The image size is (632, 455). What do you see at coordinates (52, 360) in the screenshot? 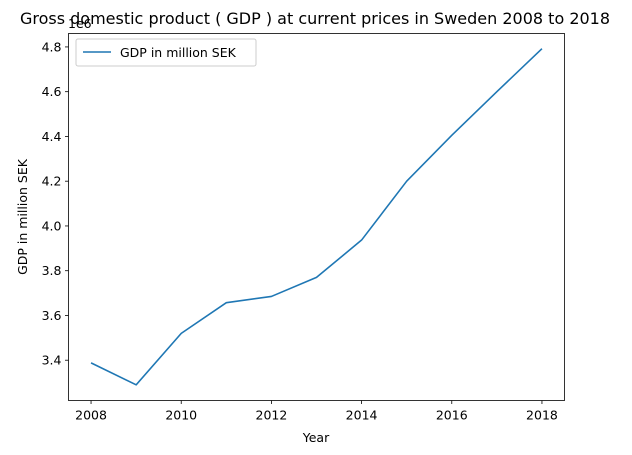
I see `y-tick-label: 3.4` at bounding box center [52, 360].